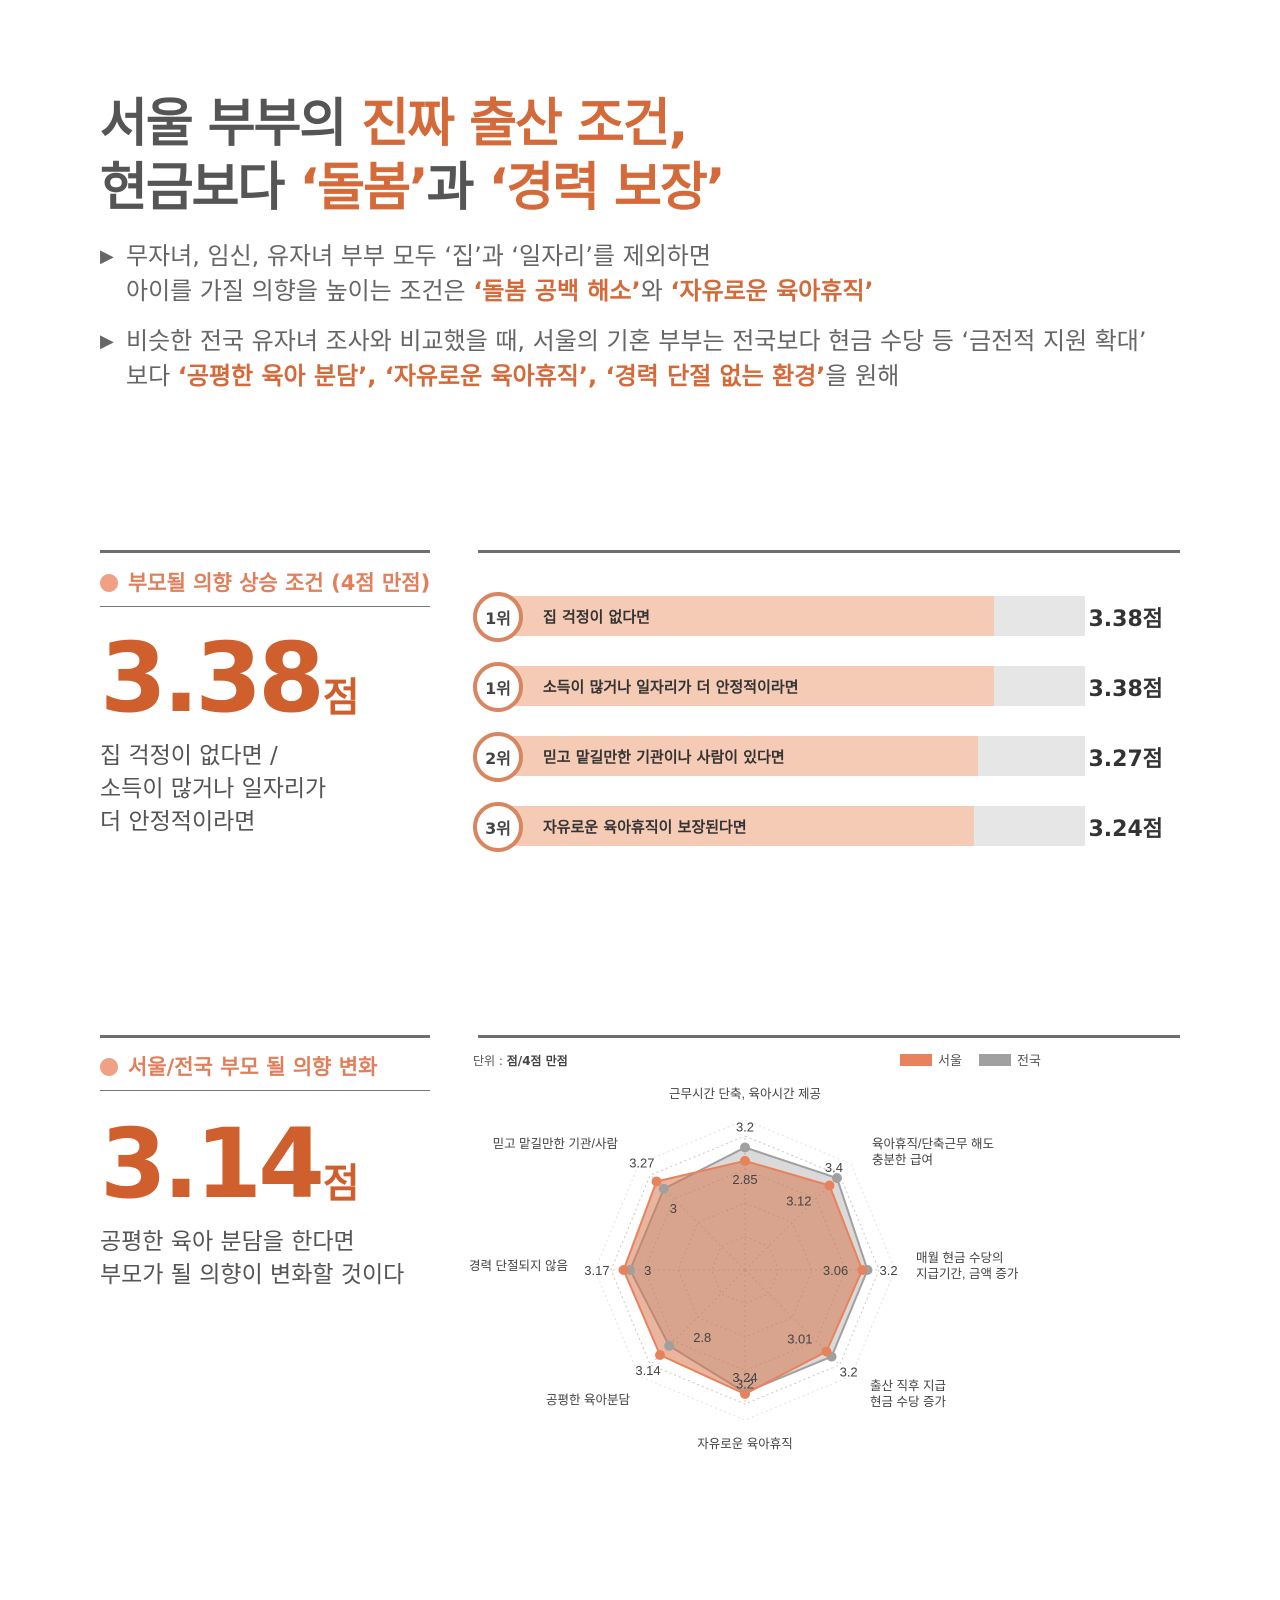 Image resolution: width=1280 pixels, height=1600 pixels. I want to click on page-title: 서울 부부의 진짜 출산 조건, 현금보다 ‘돌봄’과 ‘경력 보장’, so click(413, 156).